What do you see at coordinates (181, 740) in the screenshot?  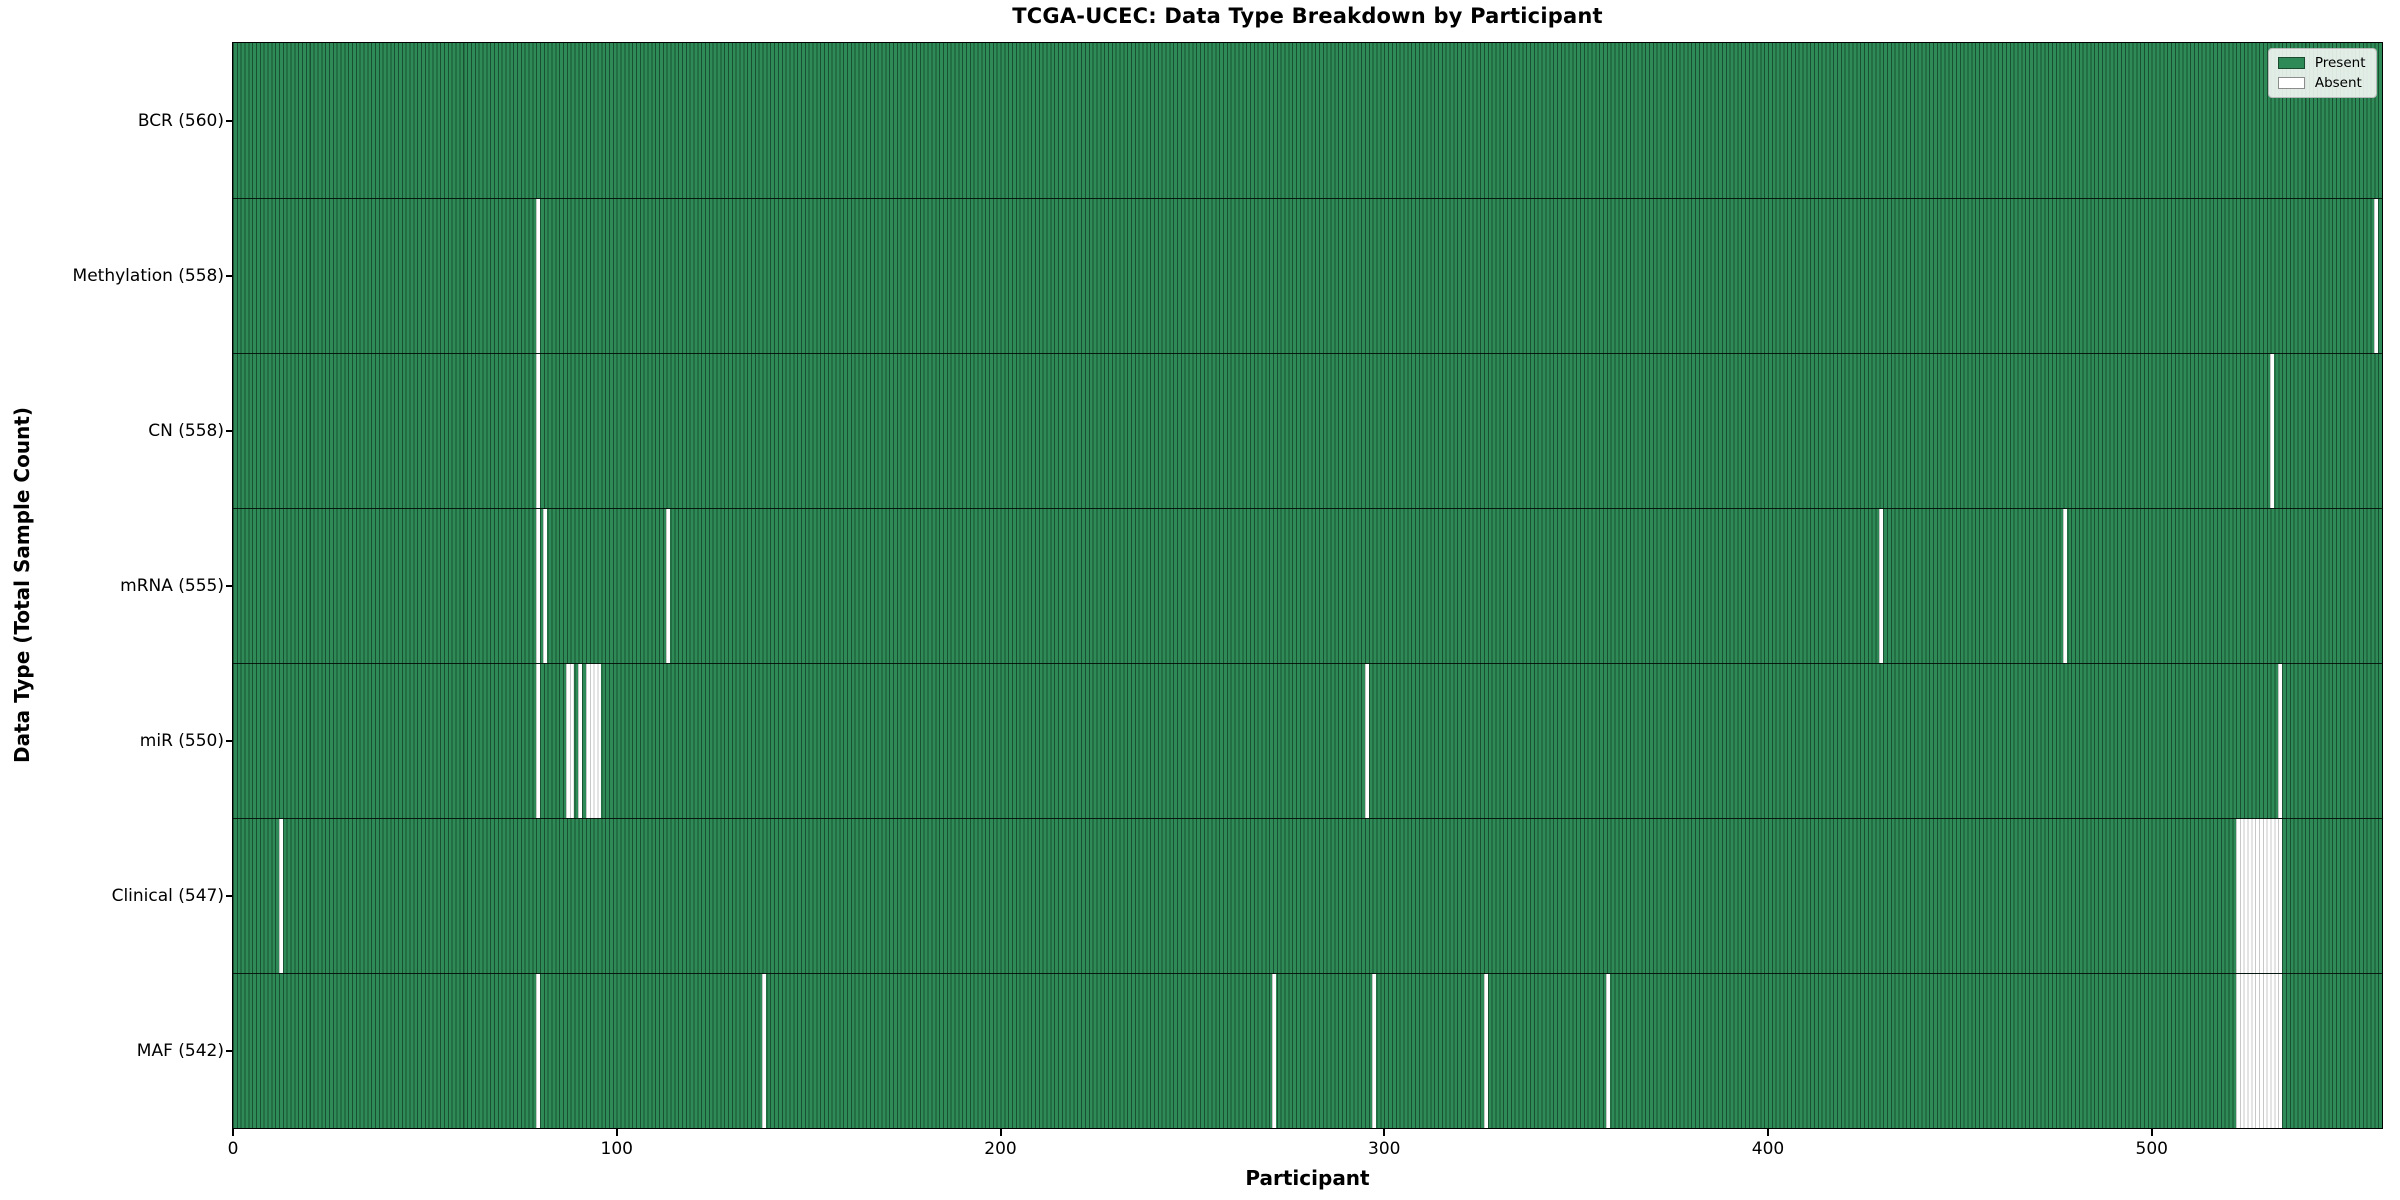 I see `y-tick-label: miR (550)` at bounding box center [181, 740].